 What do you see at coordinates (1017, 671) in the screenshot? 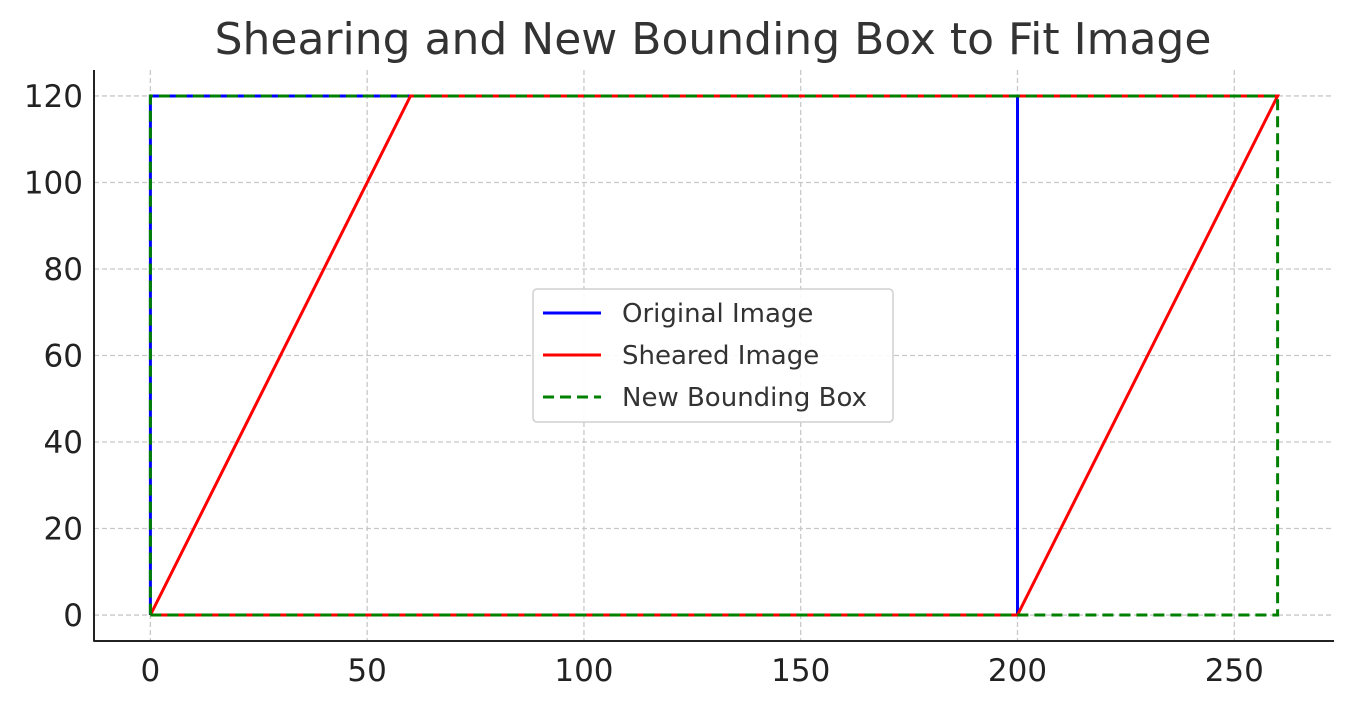
I see `x-tick-label: 200` at bounding box center [1017, 671].